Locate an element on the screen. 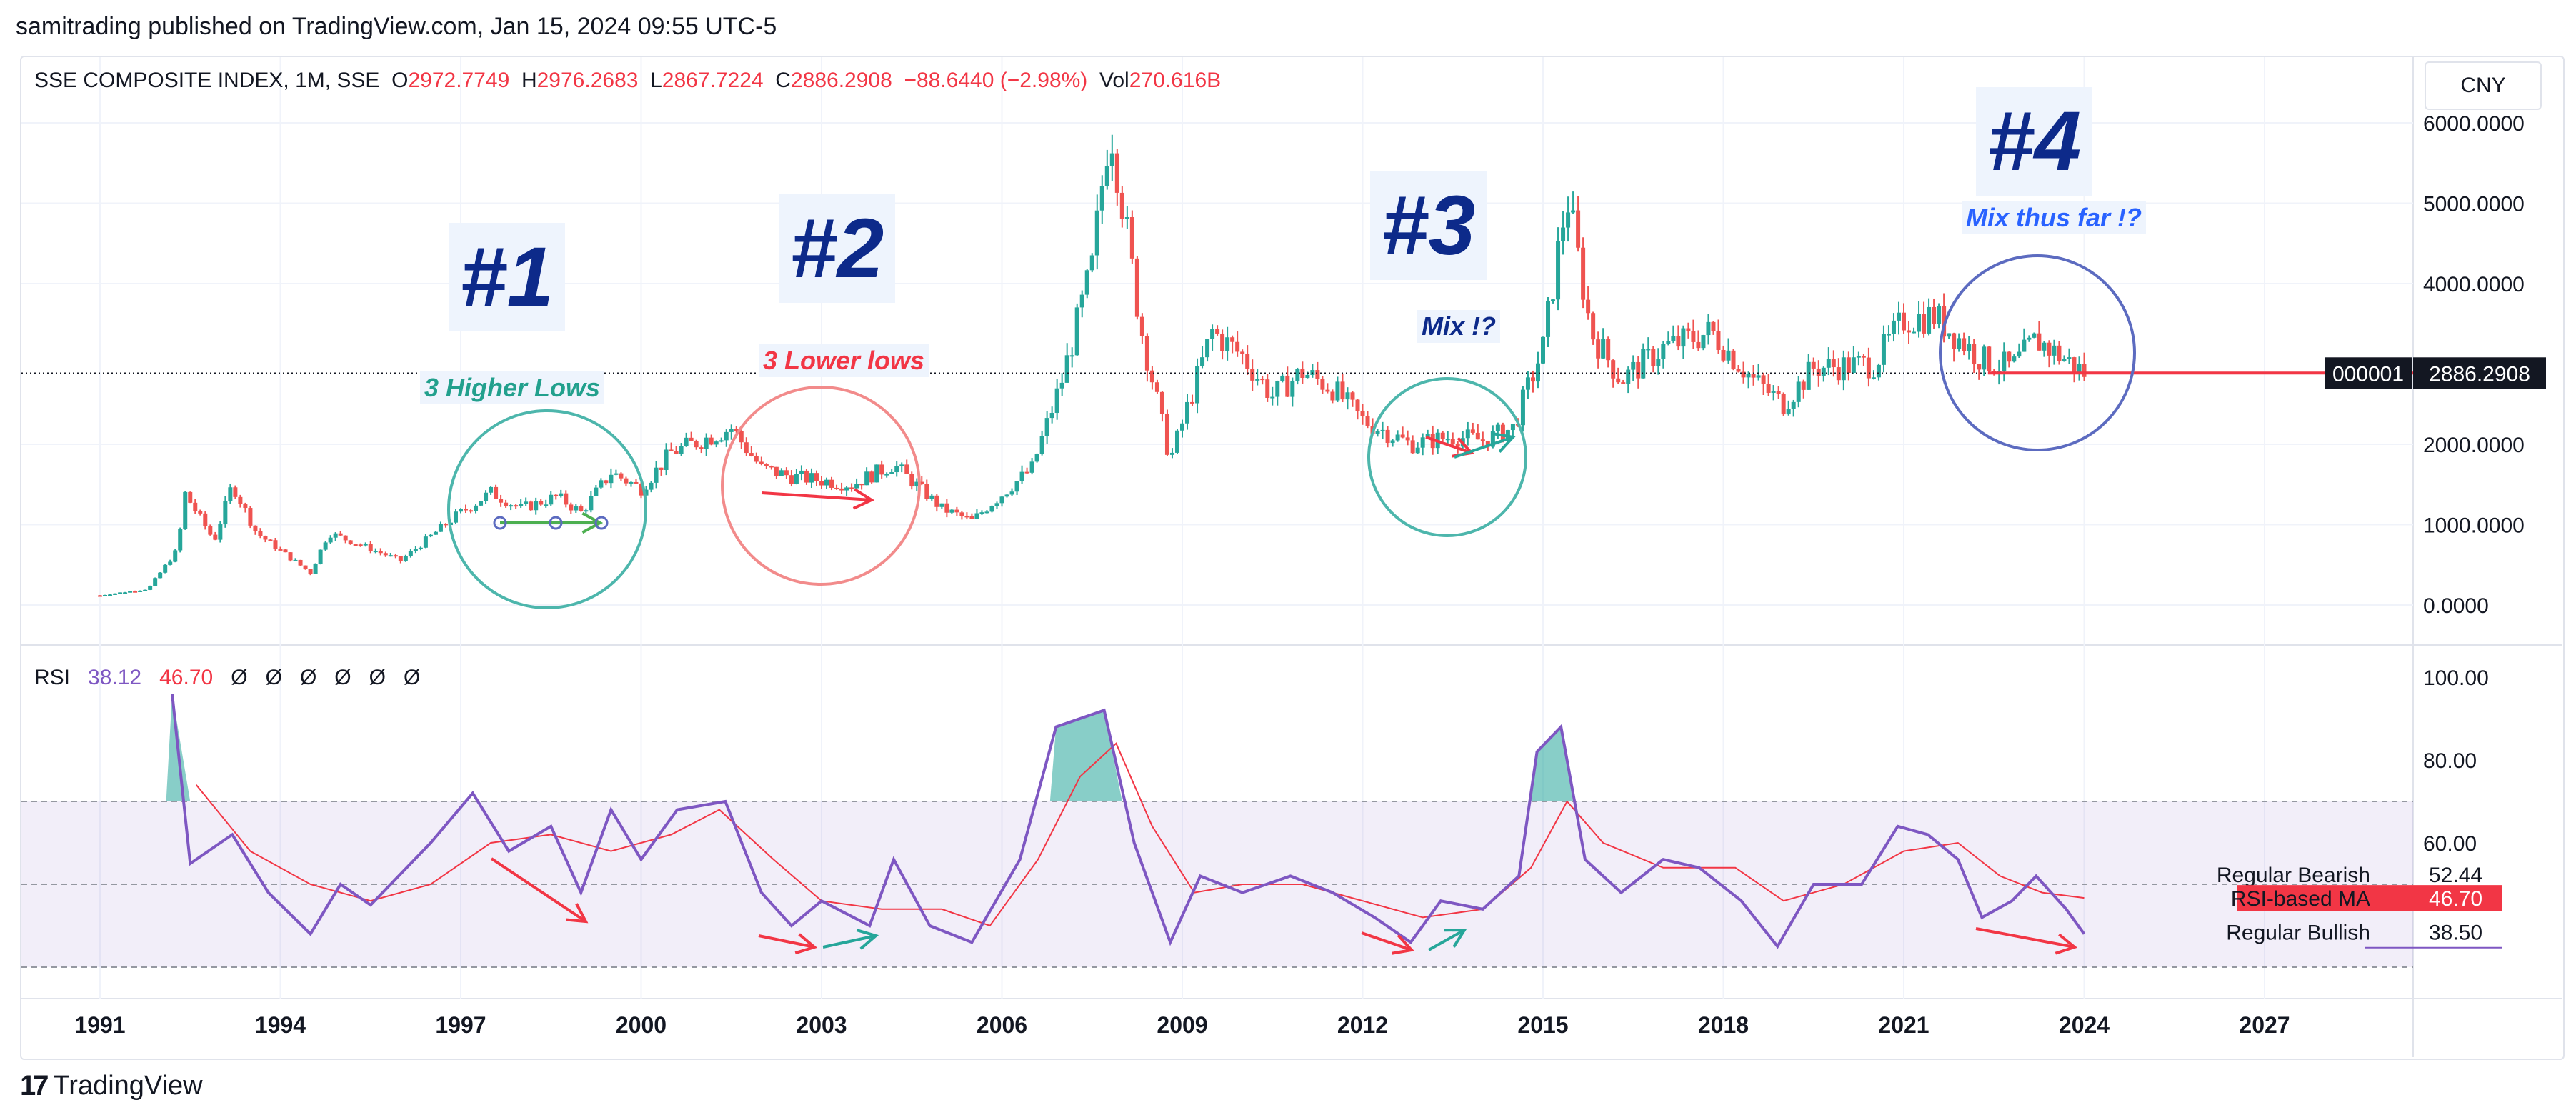 The width and height of the screenshot is (2576, 1120). bullish-value: 38.50 is located at coordinates (2456, 933).